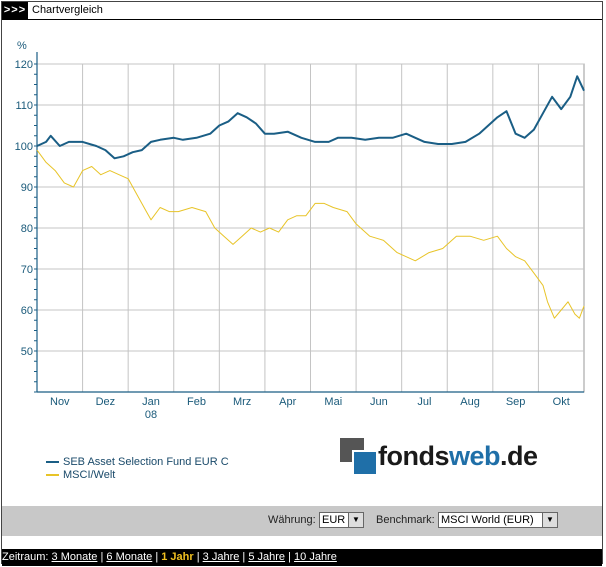 The image size is (606, 567). Describe the element at coordinates (129, 557) in the screenshot. I see `timeframe-link: 6 Monate` at that location.